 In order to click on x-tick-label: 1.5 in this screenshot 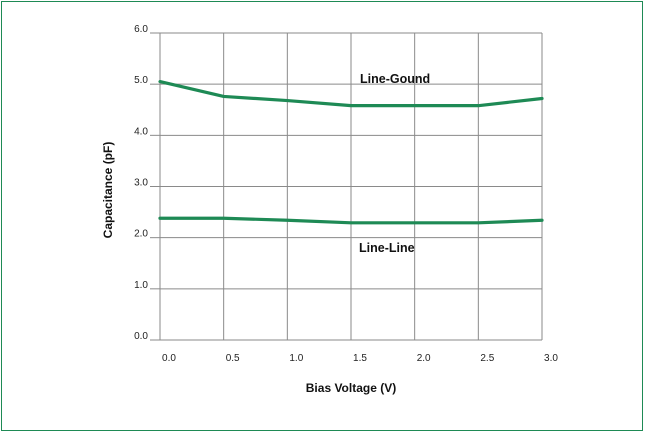, I will do `click(360, 358)`.